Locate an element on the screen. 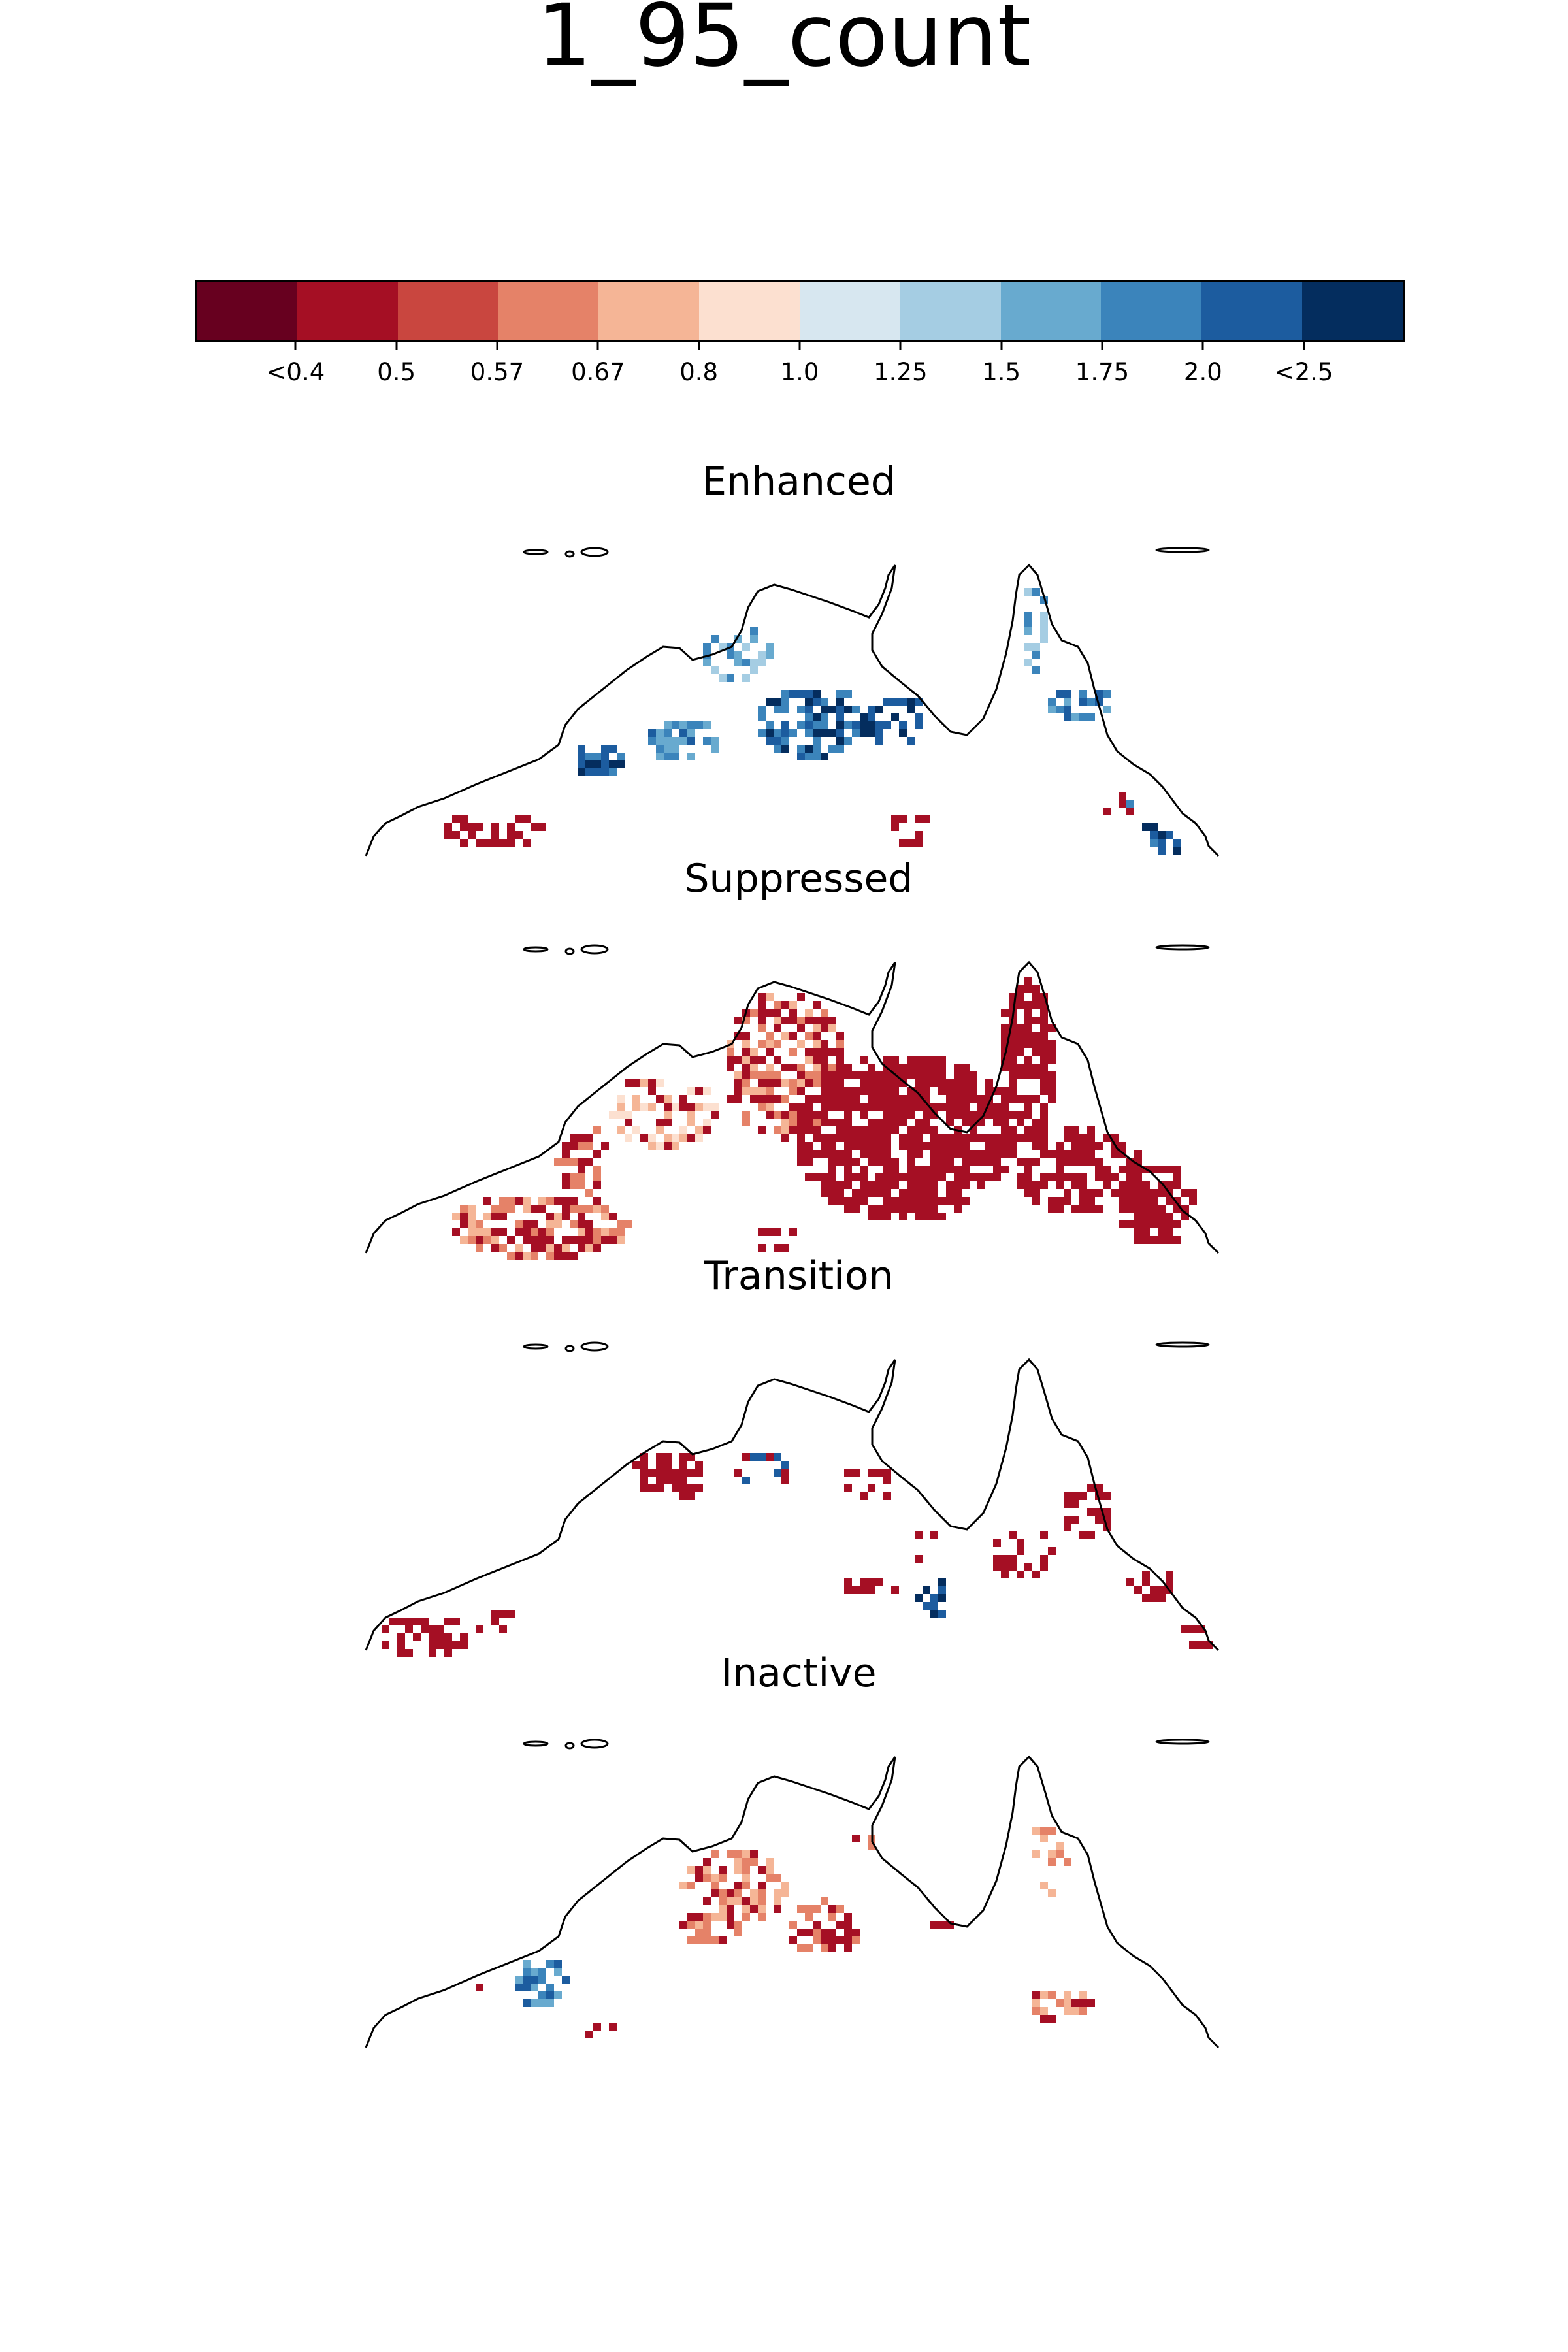 The width and height of the screenshot is (1568, 2352). colorbar-tick-label: 0.8 is located at coordinates (699, 372).